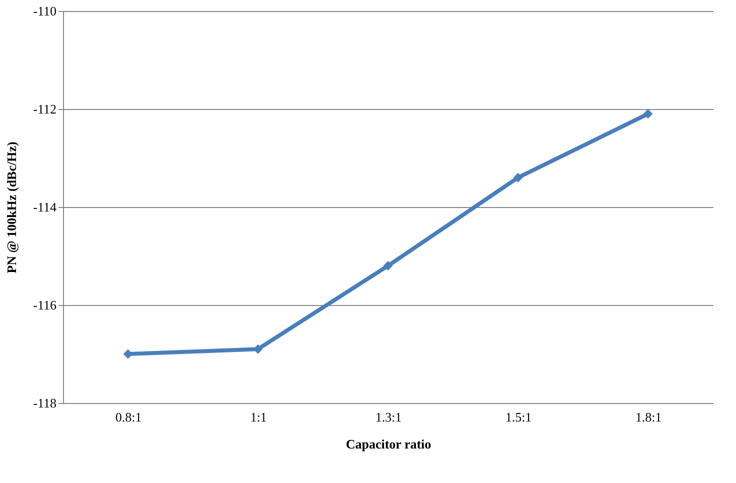 The height and width of the screenshot is (483, 736). Describe the element at coordinates (518, 417) in the screenshot. I see `x-tick-label: 1.5:1` at that location.